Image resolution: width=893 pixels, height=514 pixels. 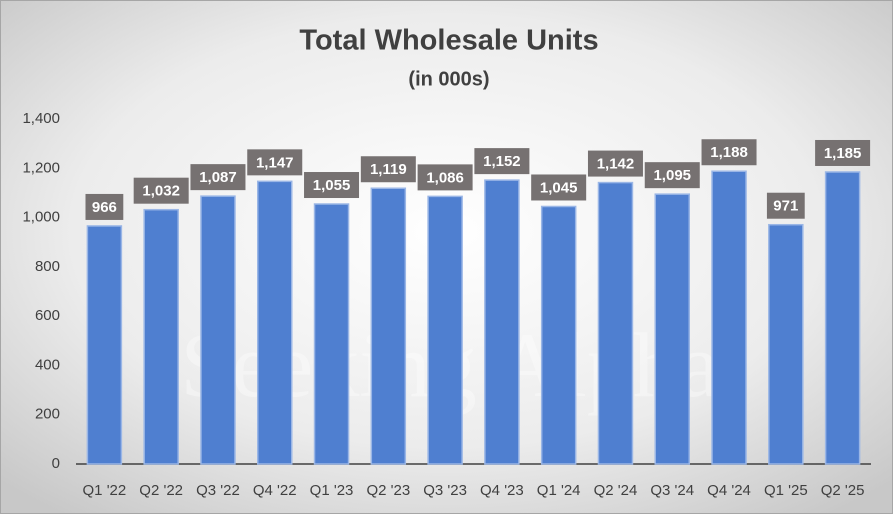 I want to click on x-tick-label: Q1 '24, so click(x=559, y=490).